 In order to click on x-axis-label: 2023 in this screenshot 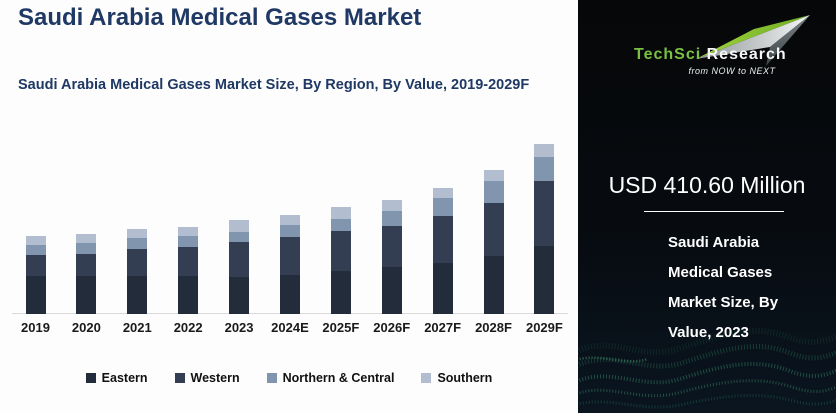, I will do `click(239, 327)`.